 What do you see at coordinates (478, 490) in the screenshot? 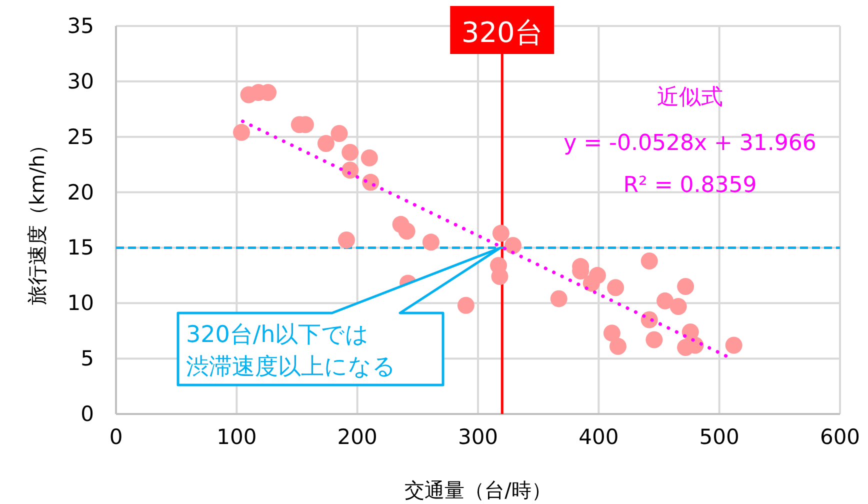
I see `x-axis-title: 交通量（台/時）` at bounding box center [478, 490].